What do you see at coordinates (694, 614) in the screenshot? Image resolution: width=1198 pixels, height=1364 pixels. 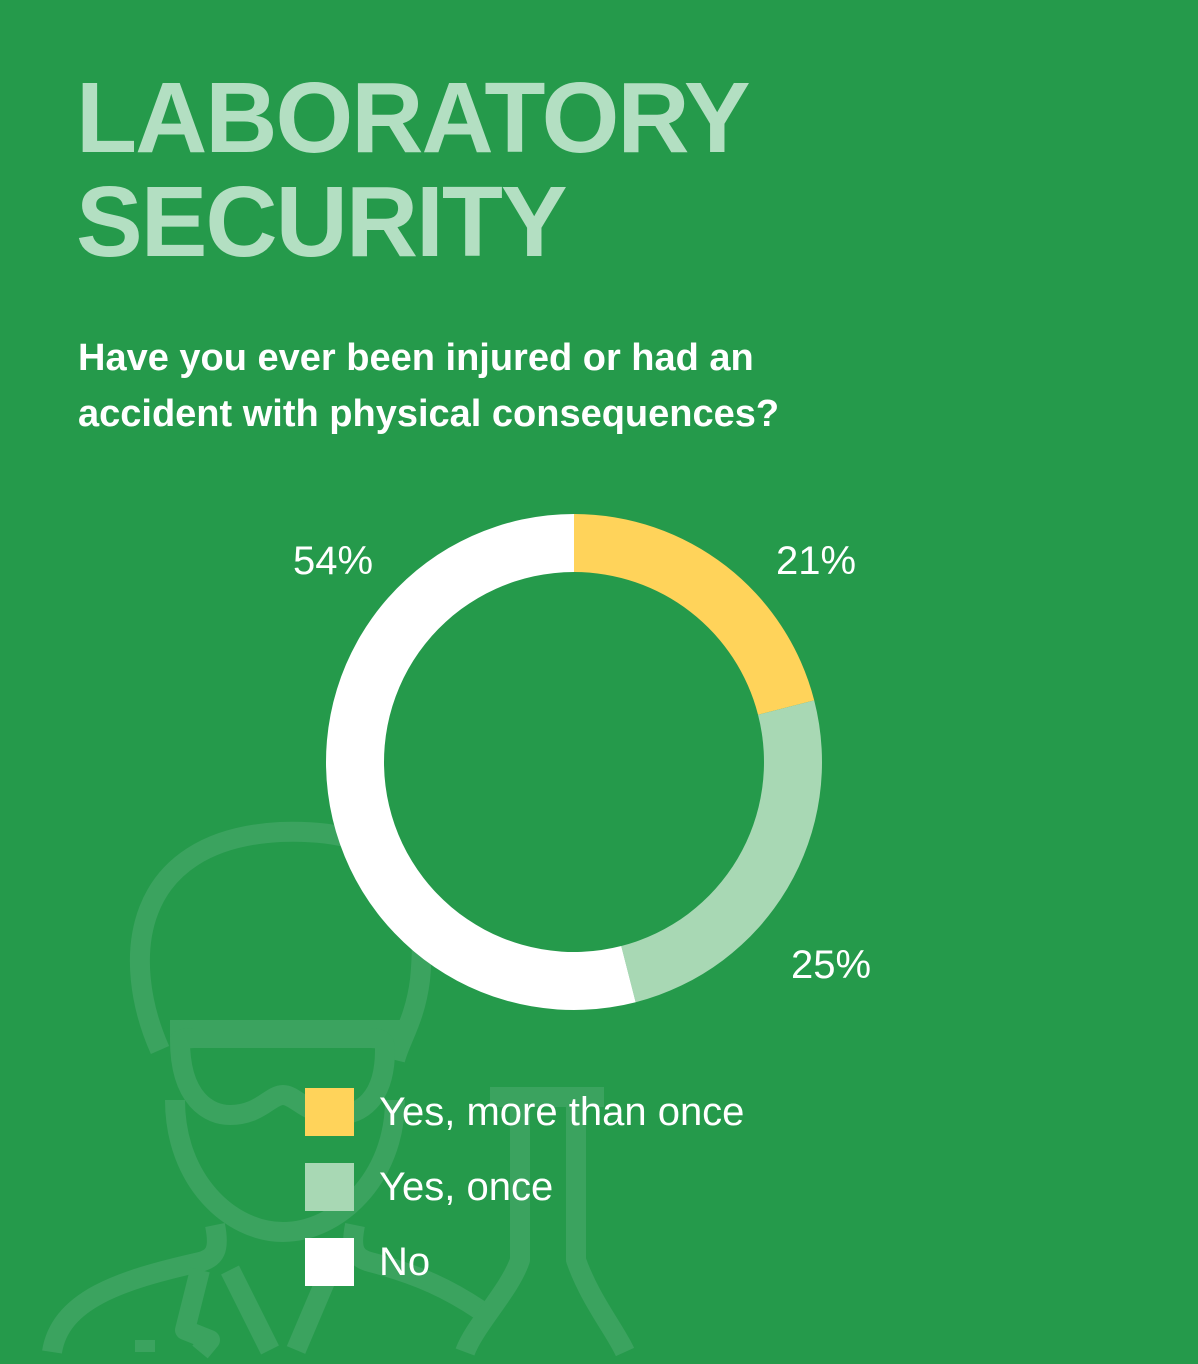 I see `donut-slice-yes-more-than-once` at bounding box center [694, 614].